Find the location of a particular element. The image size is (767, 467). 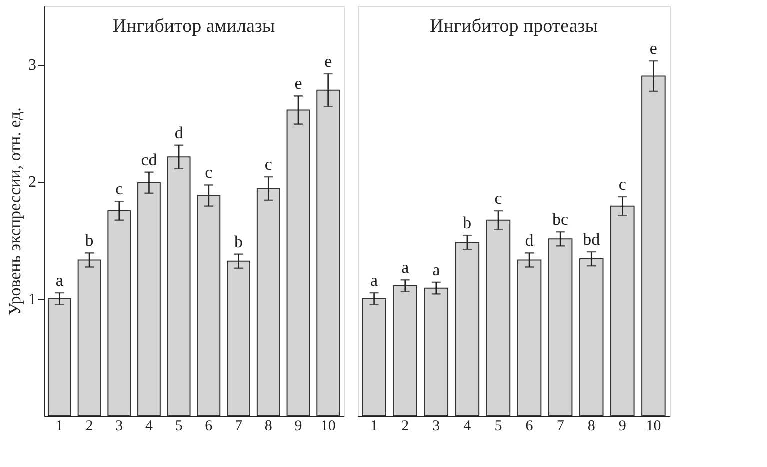

text: Ингибитор амилазы is located at coordinates (194, 26).